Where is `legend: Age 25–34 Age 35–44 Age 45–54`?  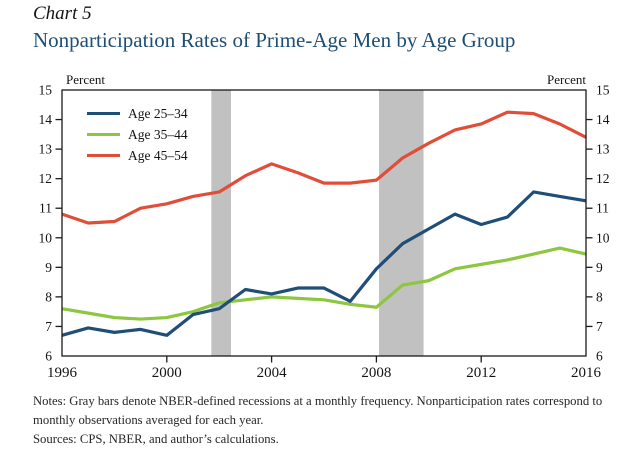 legend: Age 25–34 Age 35–44 Age 45–54 is located at coordinates (137, 134).